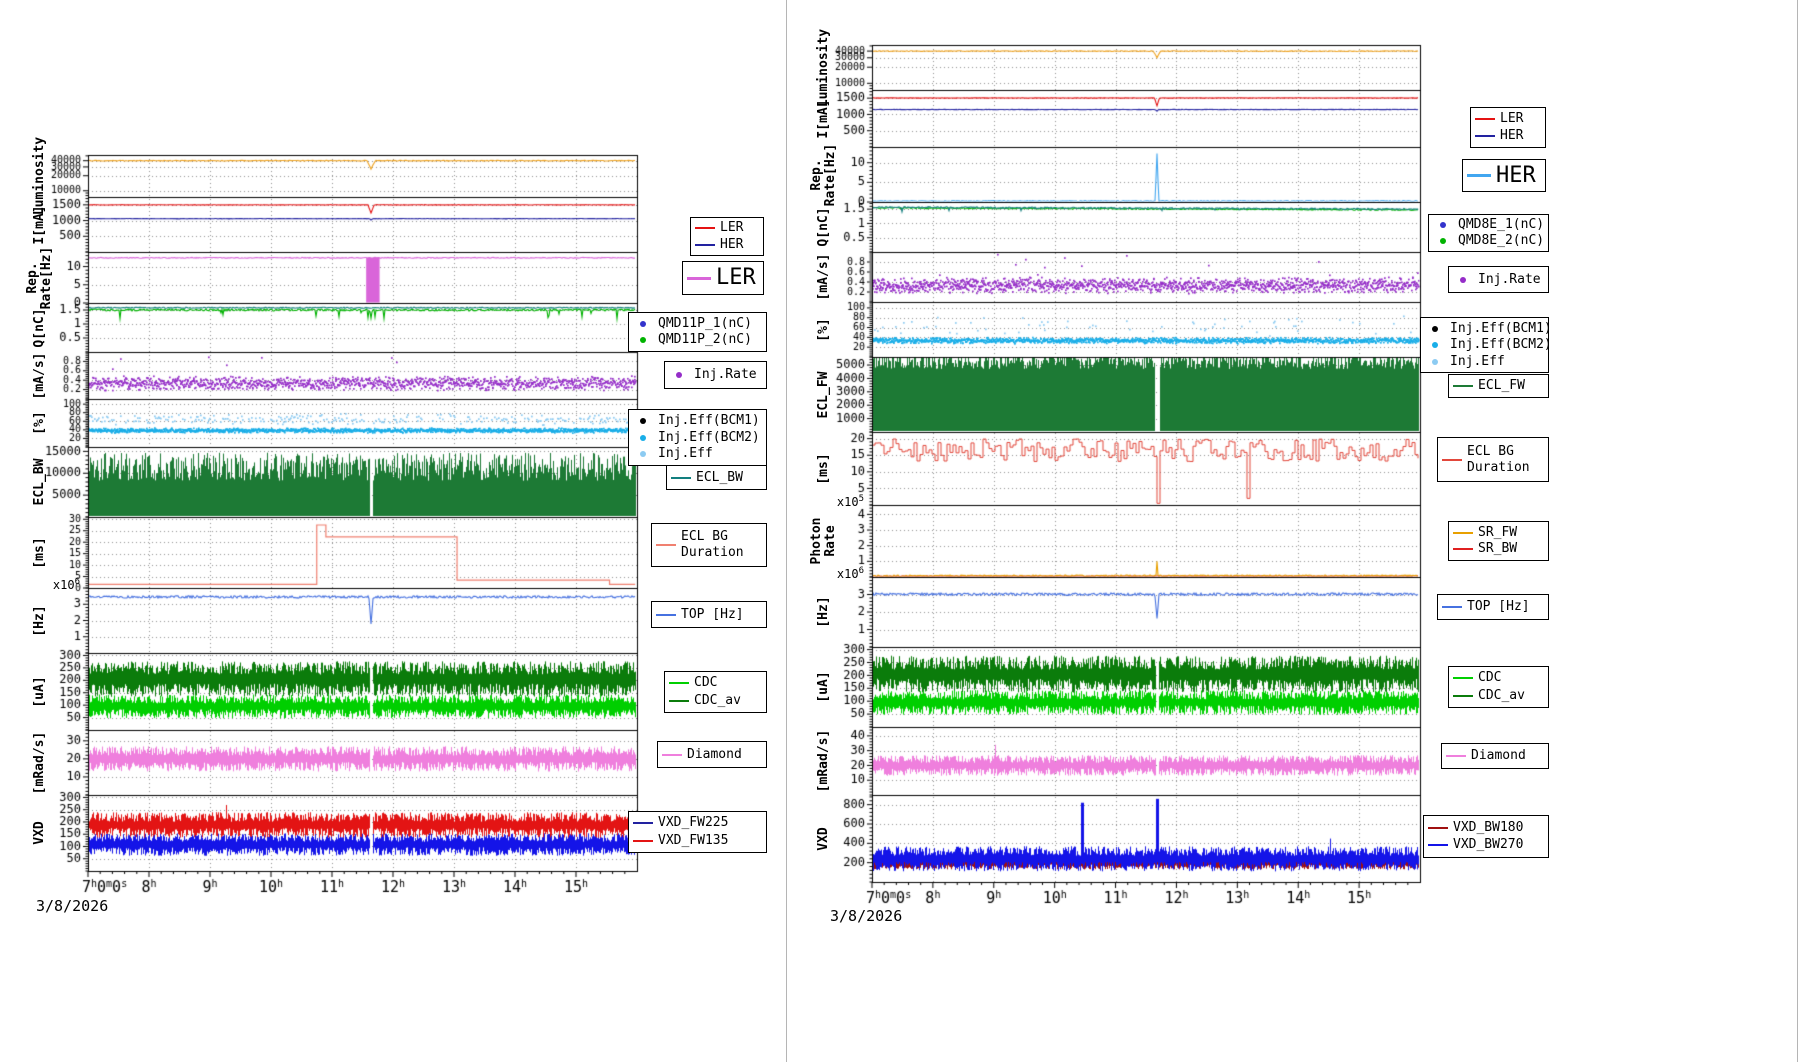  Describe the element at coordinates (709, 615) in the screenshot. I see `legend-entry: TOP [Hz]` at that location.